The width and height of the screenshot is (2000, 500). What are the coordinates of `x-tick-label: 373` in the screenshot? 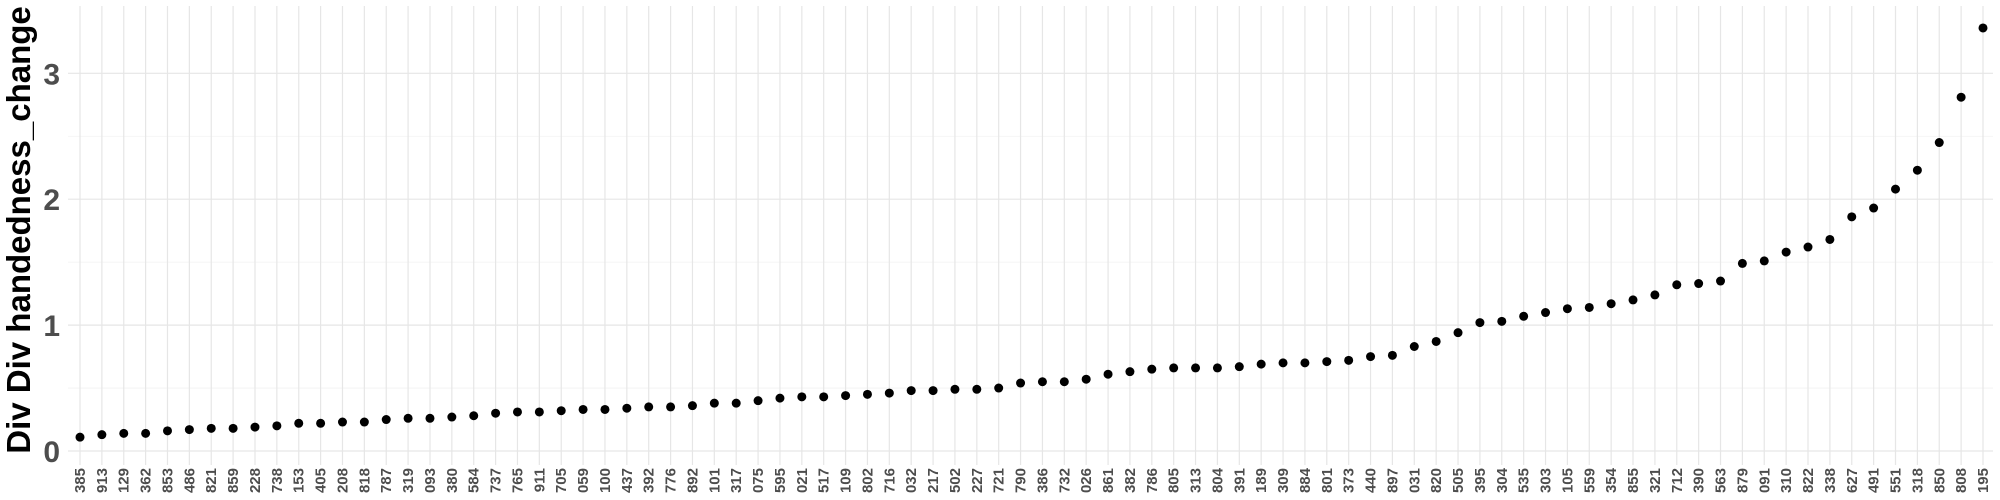 It's located at (1349, 480).